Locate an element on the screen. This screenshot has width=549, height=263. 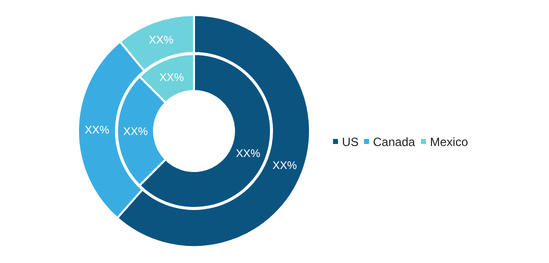
legend-label: Canada is located at coordinates (394, 142).